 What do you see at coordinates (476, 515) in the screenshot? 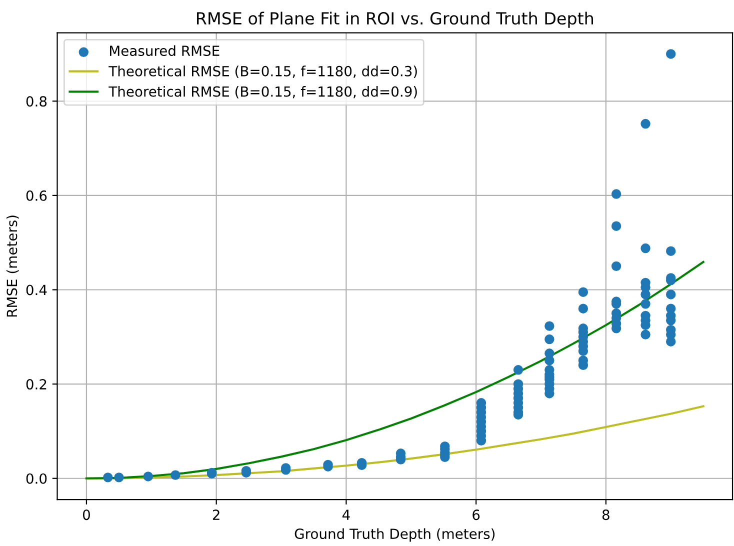
I see `x-tick-label: 6` at bounding box center [476, 515].